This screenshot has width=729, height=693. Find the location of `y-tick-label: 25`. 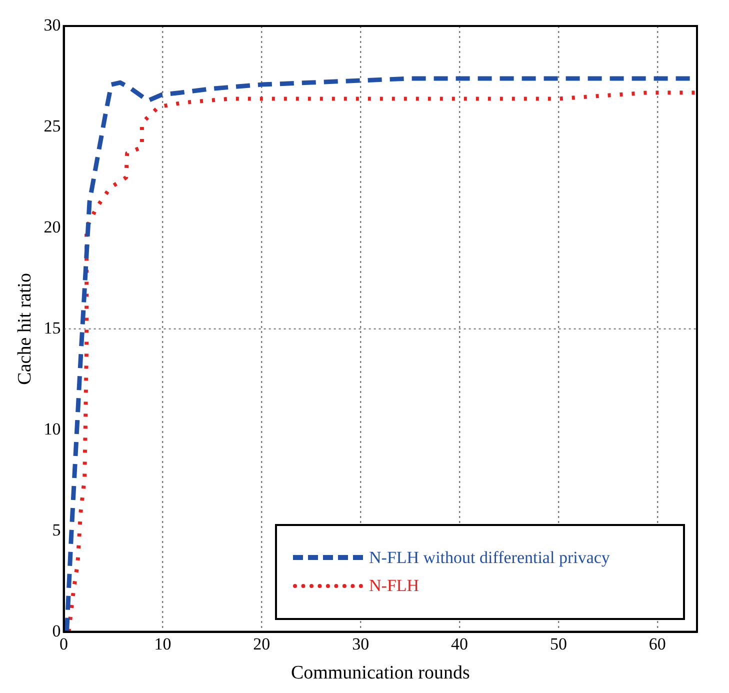

y-tick-label: 25 is located at coordinates (52, 126).